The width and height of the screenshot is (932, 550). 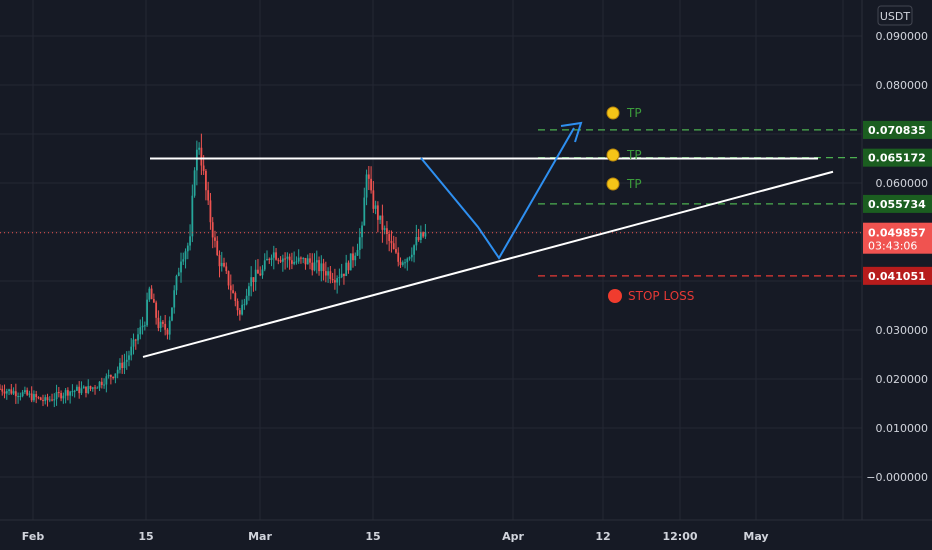 What do you see at coordinates (497, 193) in the screenshot?
I see `projection-path` at bounding box center [497, 193].